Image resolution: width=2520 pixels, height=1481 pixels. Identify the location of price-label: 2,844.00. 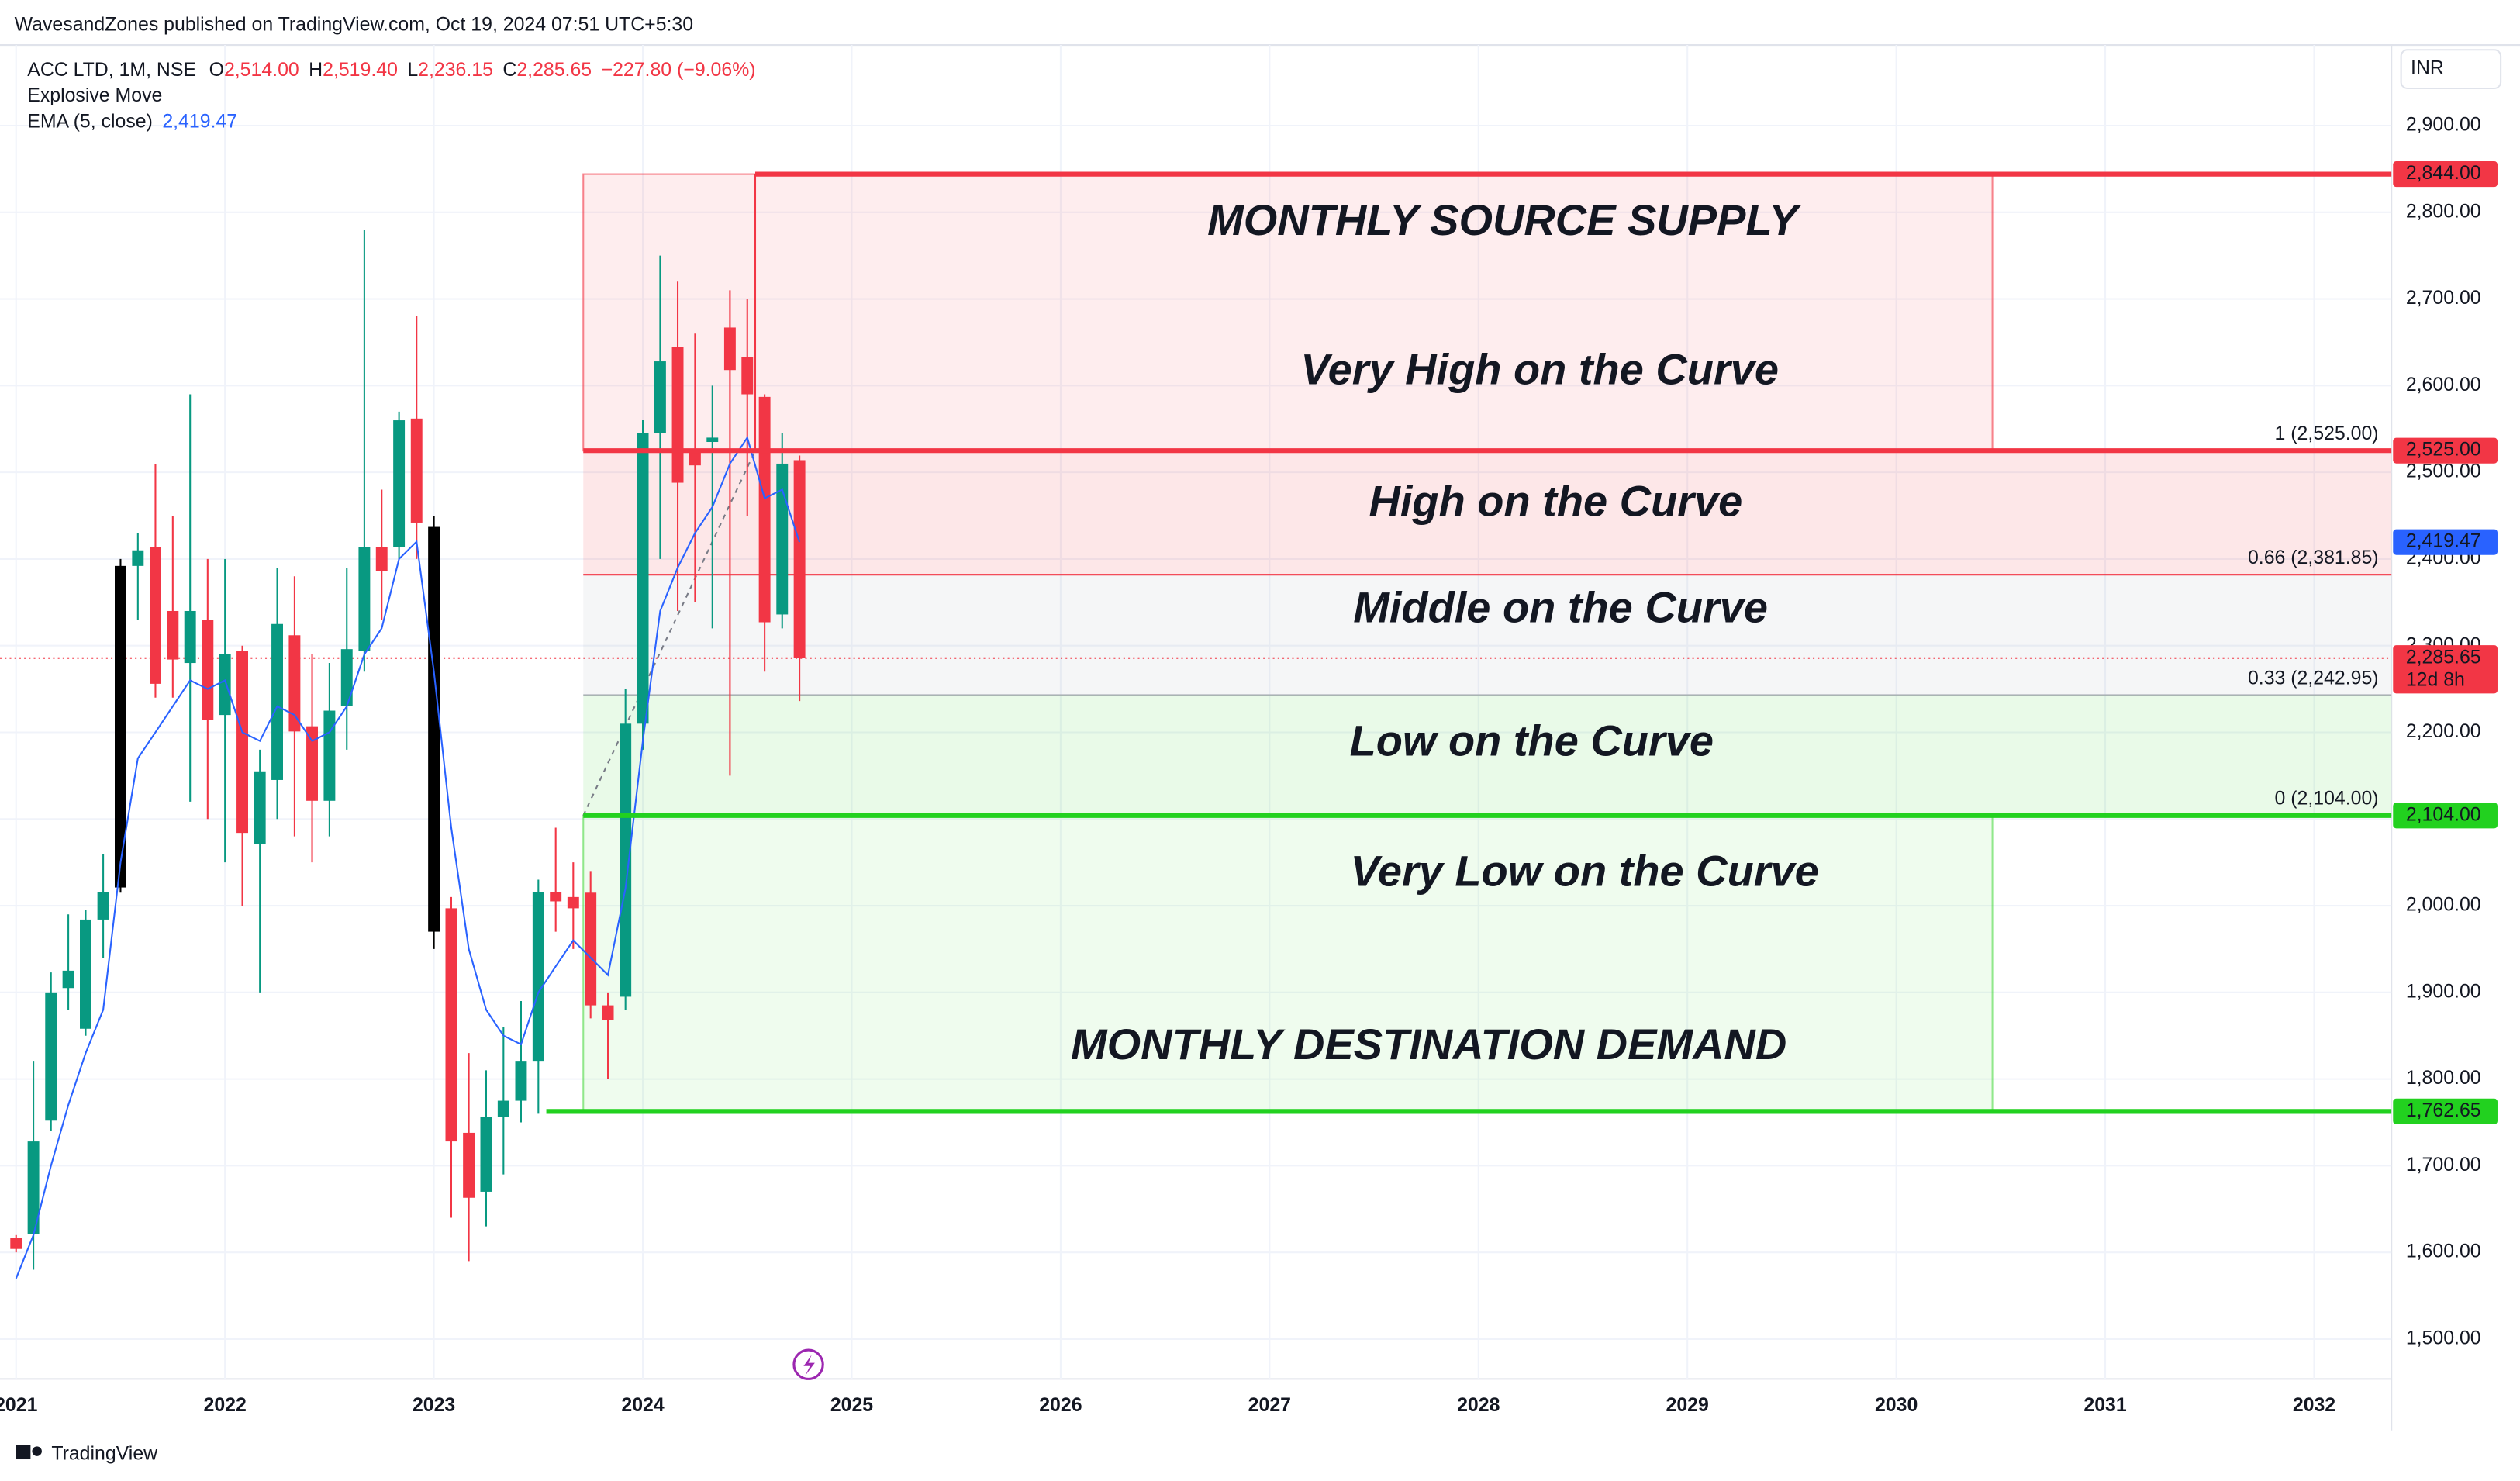
(2443, 173).